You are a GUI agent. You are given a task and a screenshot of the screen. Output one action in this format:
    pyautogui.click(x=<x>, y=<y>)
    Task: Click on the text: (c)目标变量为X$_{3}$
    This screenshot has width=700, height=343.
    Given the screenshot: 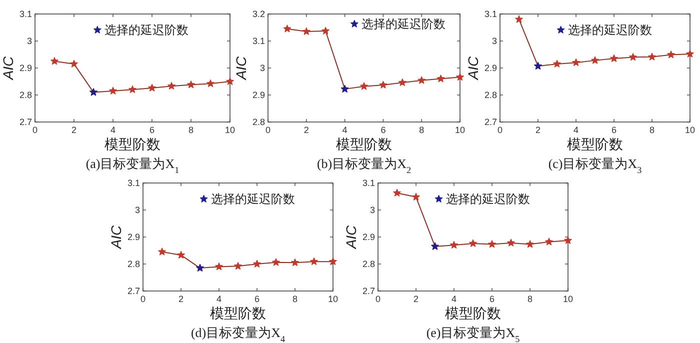 What is the action you would take?
    pyautogui.click(x=595, y=165)
    